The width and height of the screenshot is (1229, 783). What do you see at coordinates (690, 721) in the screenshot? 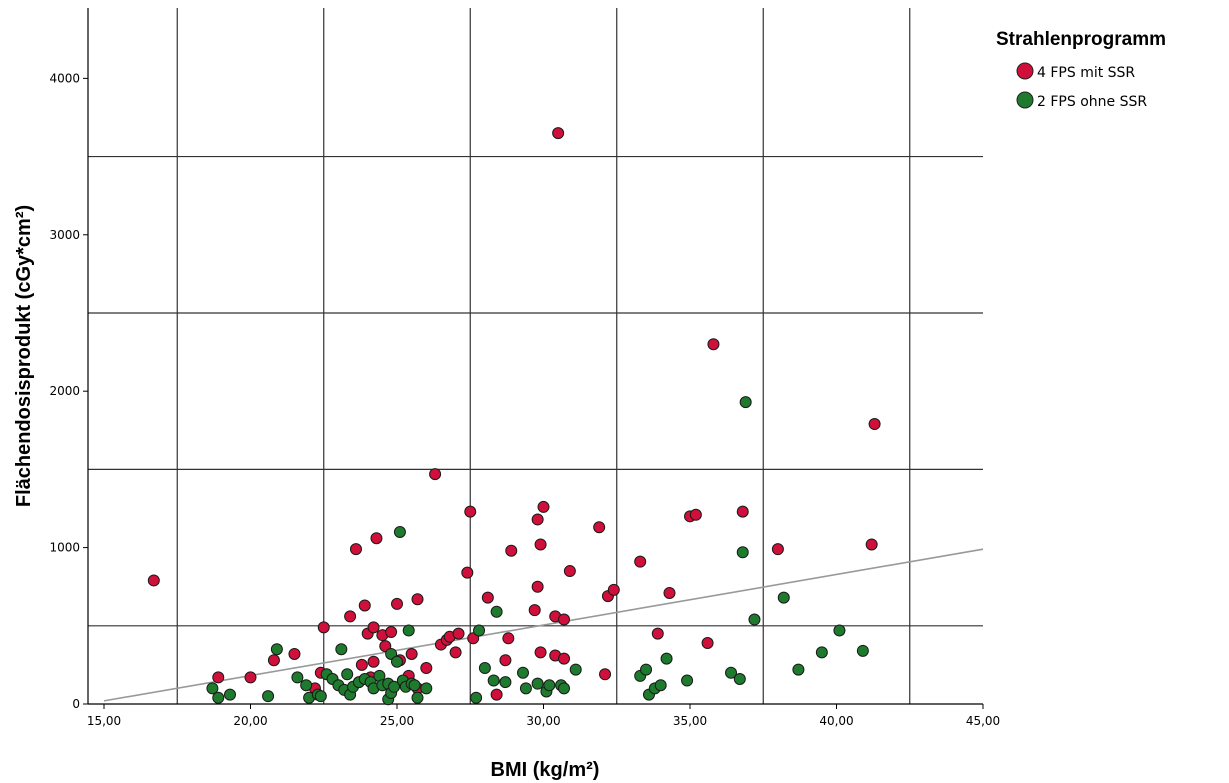
I see `x-tick-label: 35,00` at bounding box center [690, 721].